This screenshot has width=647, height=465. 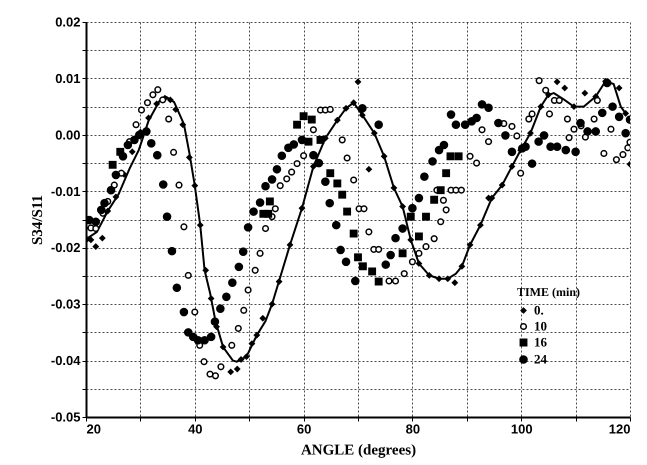 I want to click on y-tick-label: -0.03, so click(x=65, y=304).